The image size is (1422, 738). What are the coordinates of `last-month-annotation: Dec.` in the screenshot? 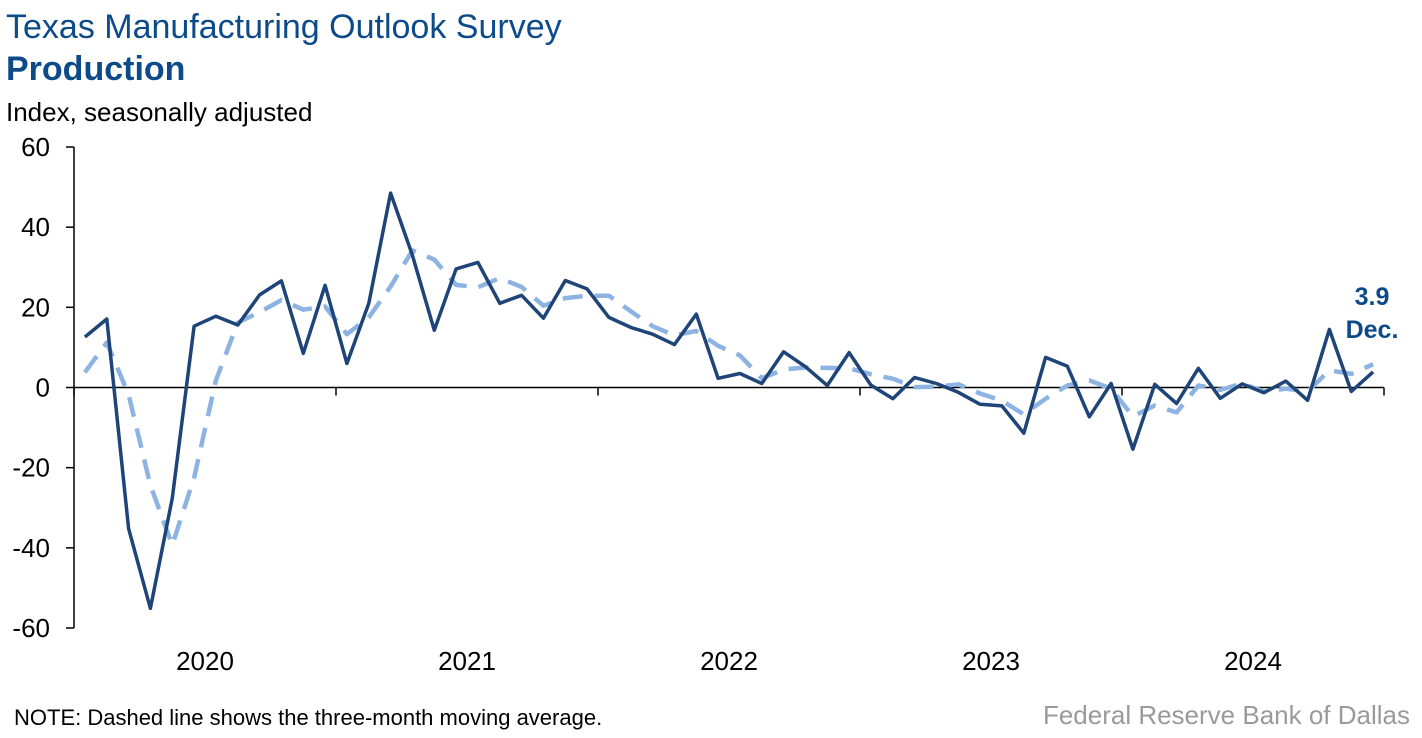 It's located at (1372, 330).